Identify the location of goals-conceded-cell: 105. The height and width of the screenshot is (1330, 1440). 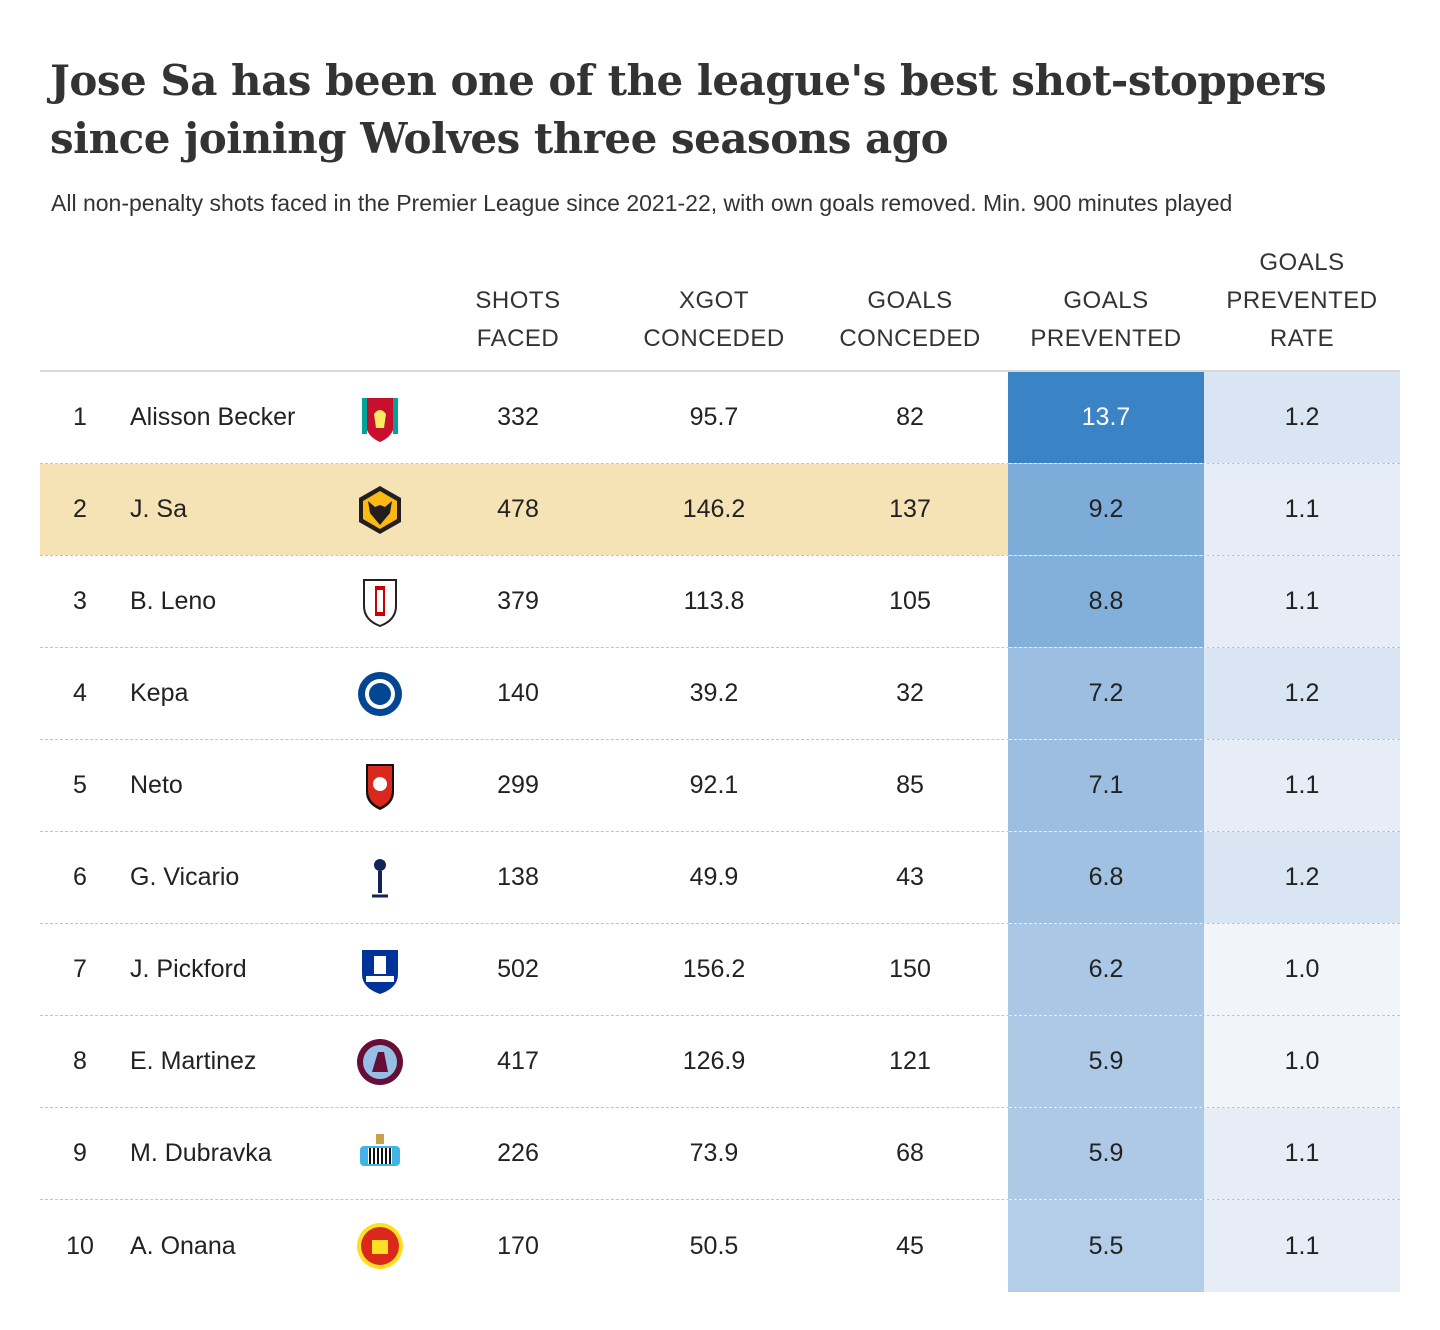
(910, 601).